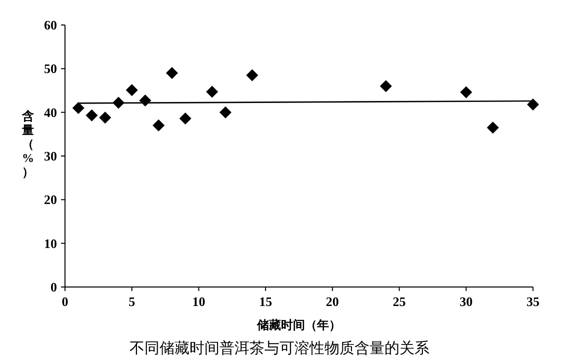  Describe the element at coordinates (332, 301) in the screenshot. I see `x-tick-label: 20` at that location.